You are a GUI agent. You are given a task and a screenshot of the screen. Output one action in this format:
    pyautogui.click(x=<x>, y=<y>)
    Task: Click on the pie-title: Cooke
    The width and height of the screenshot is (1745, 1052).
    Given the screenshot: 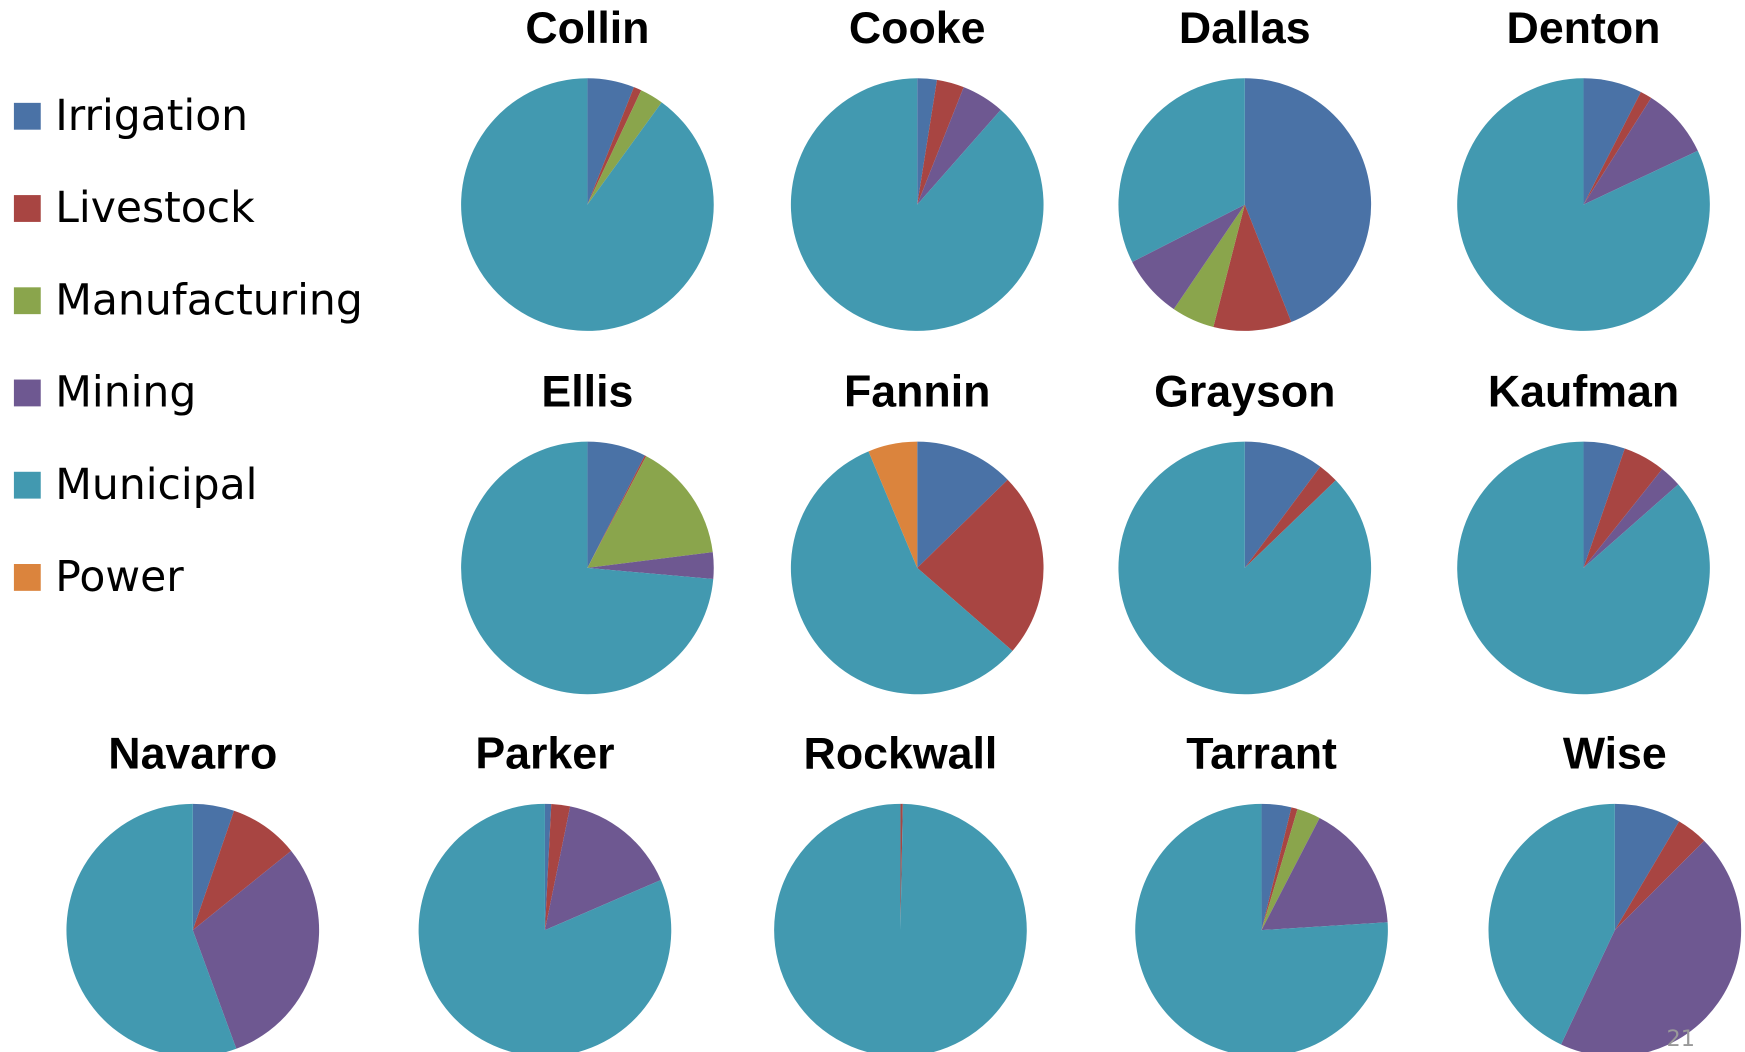 What is the action you would take?
    pyautogui.click(x=917, y=28)
    